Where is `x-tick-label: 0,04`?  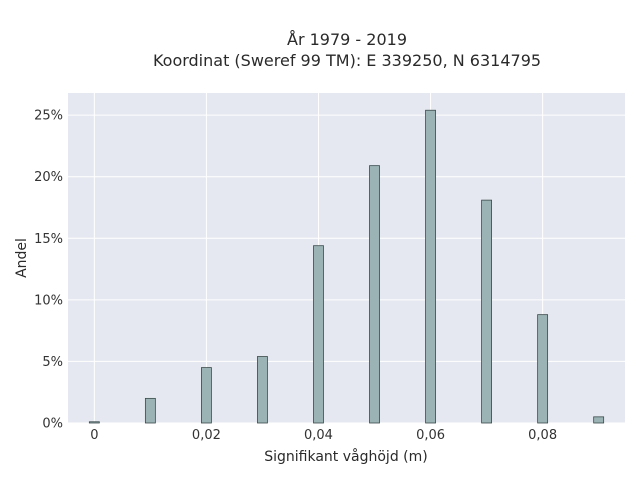 x-tick-label: 0,04 is located at coordinates (318, 435).